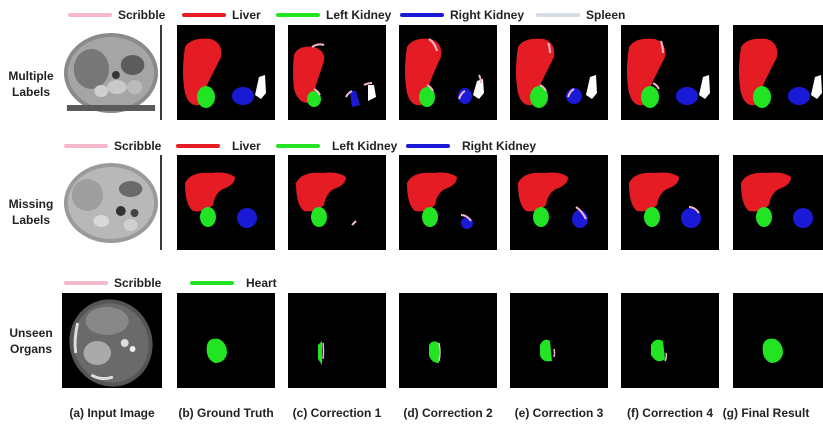 This screenshot has width=823, height=426. Describe the element at coordinates (226, 413) in the screenshot. I see `col-label-ground-truth: (b) Ground Truth` at that location.